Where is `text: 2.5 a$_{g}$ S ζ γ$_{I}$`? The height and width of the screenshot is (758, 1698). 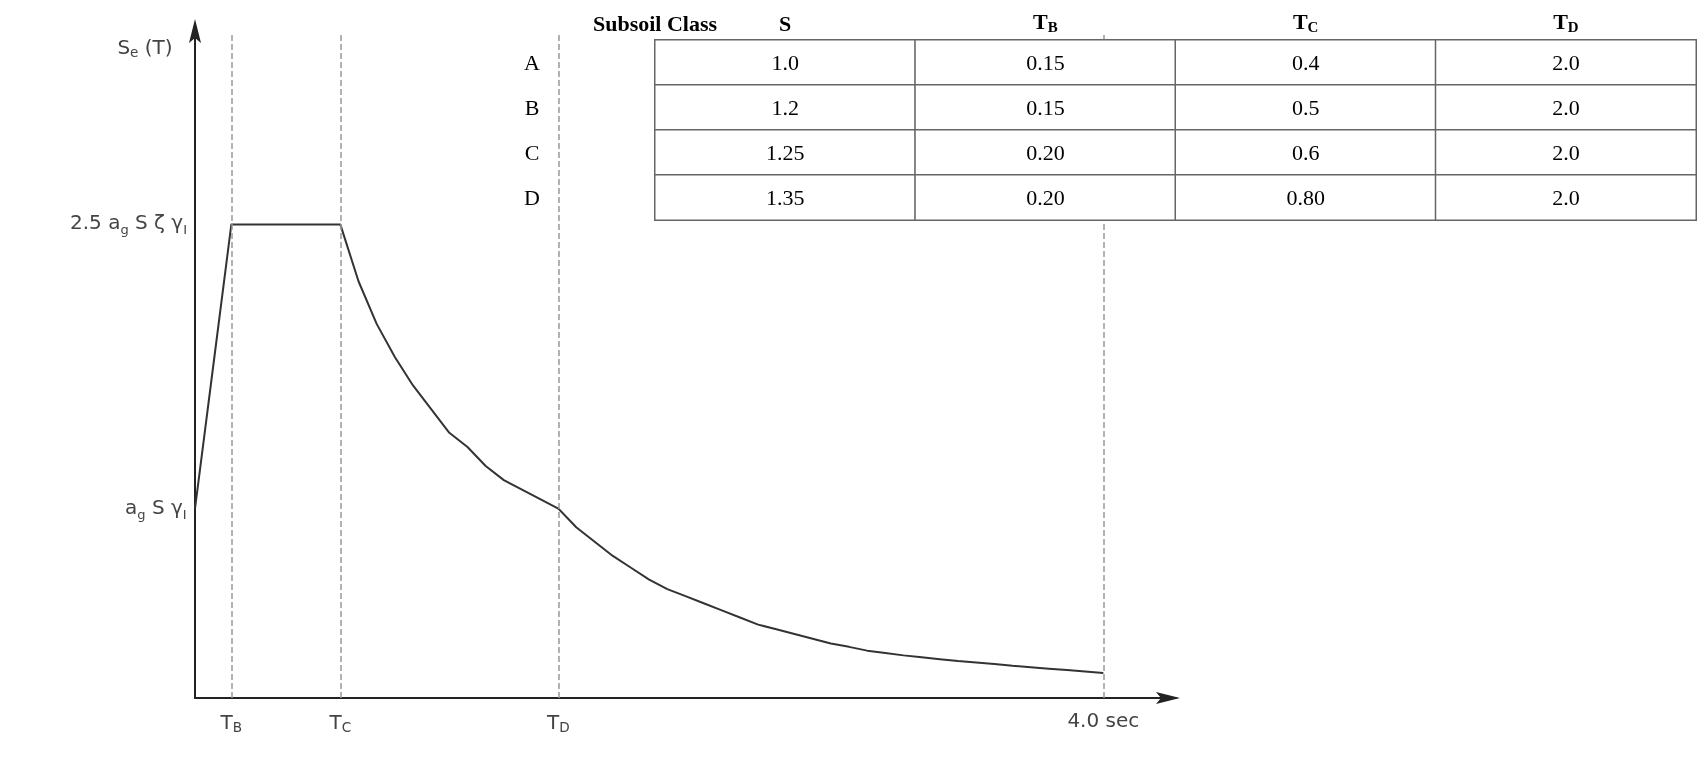 text: 2.5 a$_{g}$ S ζ γ$_{I}$ is located at coordinates (129, 224).